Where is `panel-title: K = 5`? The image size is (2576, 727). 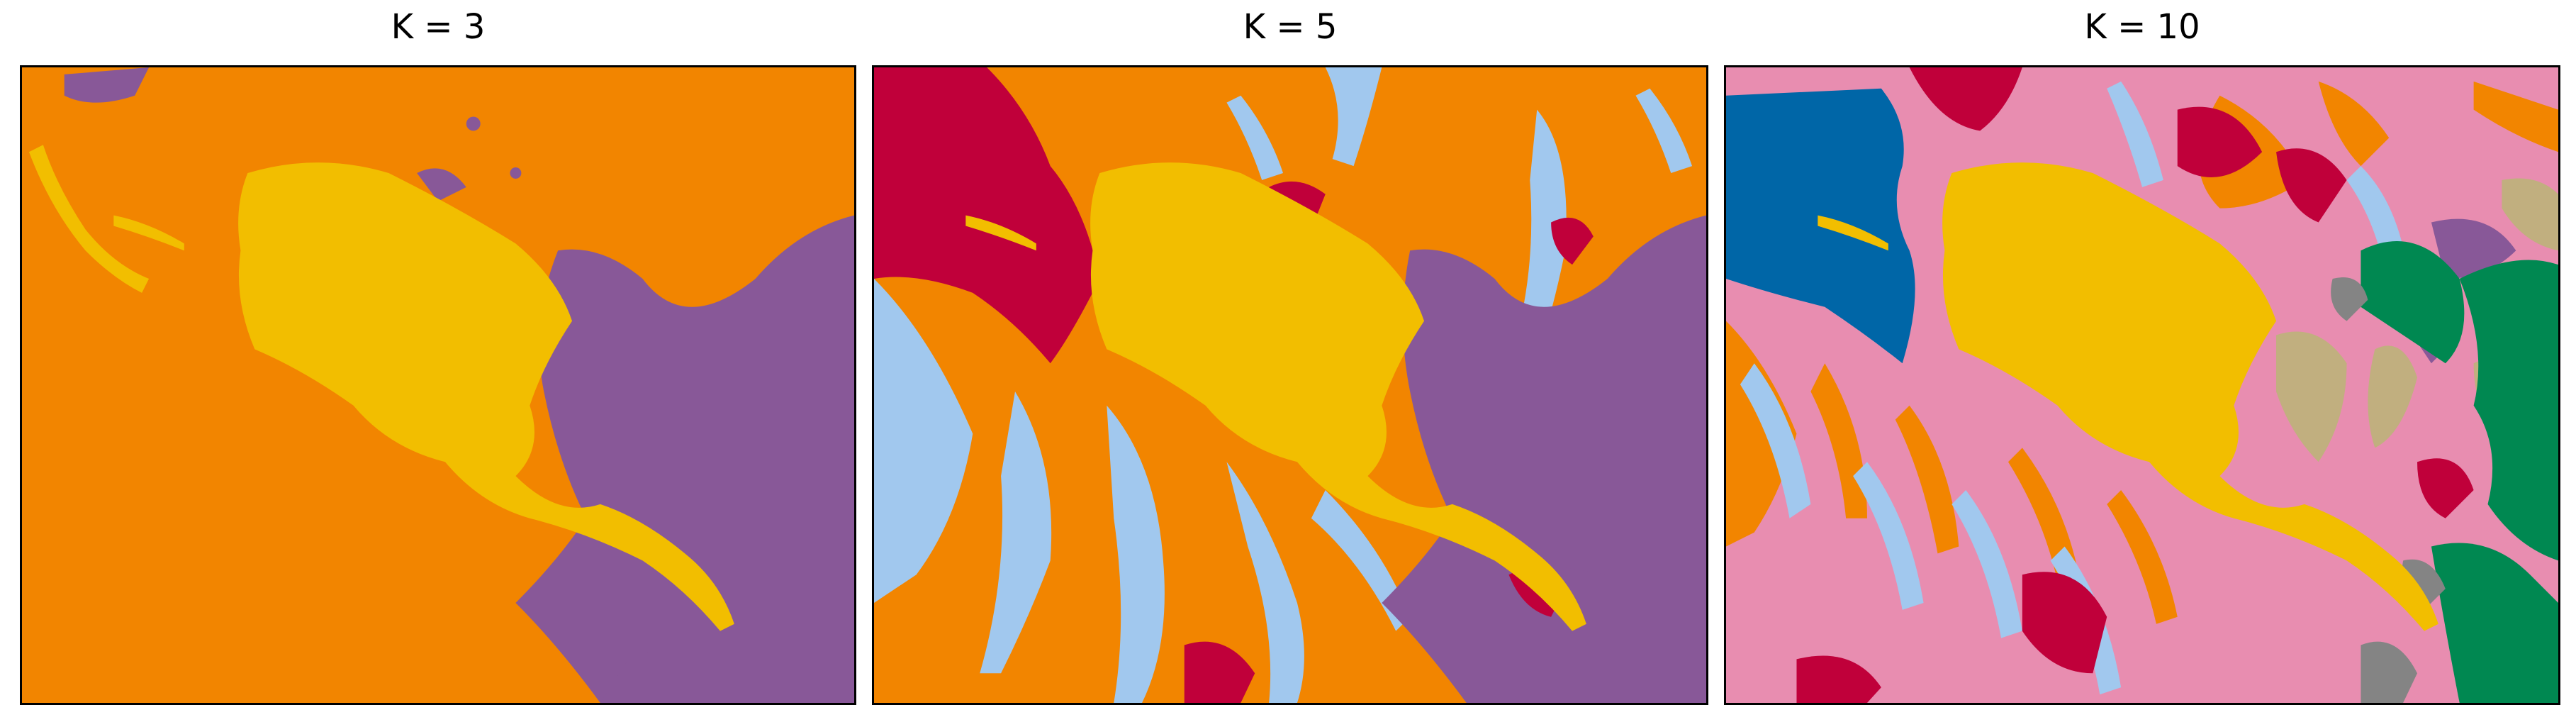
panel-title: K = 5 is located at coordinates (1290, 27).